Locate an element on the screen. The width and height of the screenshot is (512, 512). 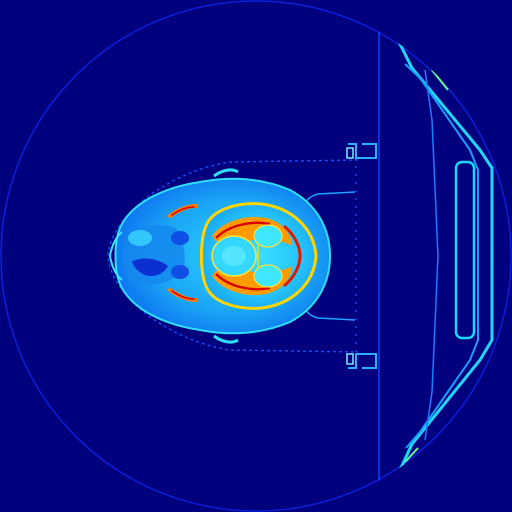
headrest-highlight is located at coordinates (440, 80).